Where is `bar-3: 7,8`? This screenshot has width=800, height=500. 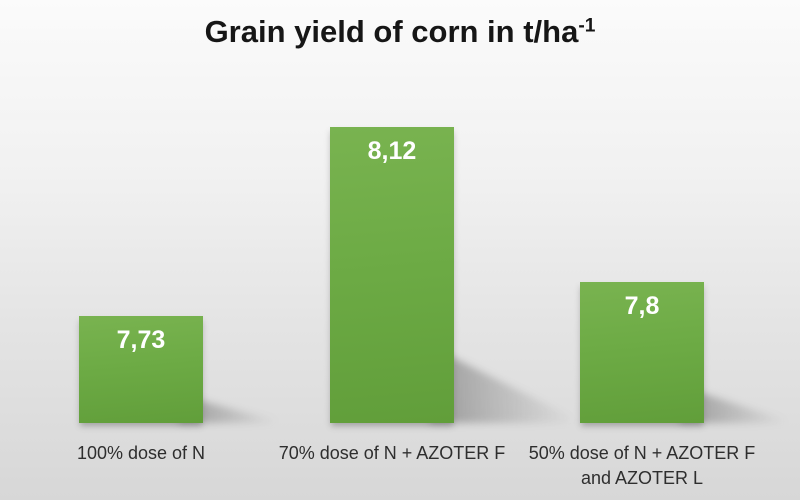
bar-3: 7,8 is located at coordinates (642, 352).